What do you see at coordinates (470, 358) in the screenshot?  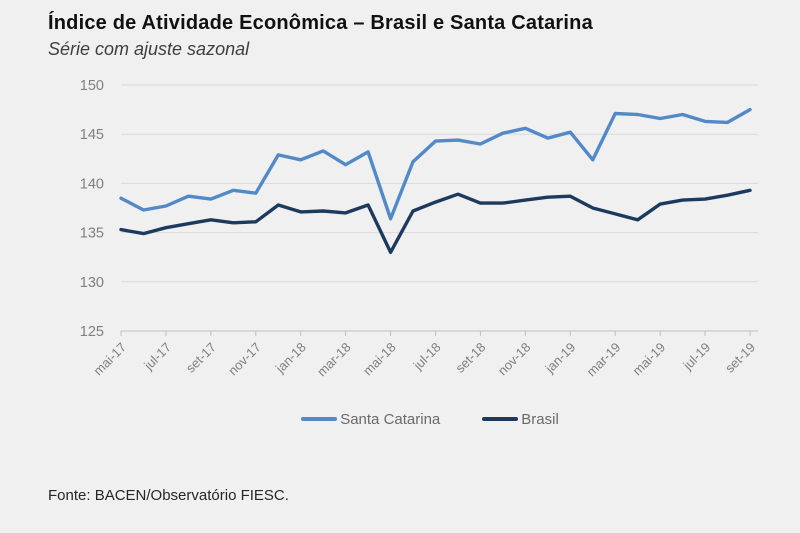 I see `x-axis-tick-label: set-18` at bounding box center [470, 358].